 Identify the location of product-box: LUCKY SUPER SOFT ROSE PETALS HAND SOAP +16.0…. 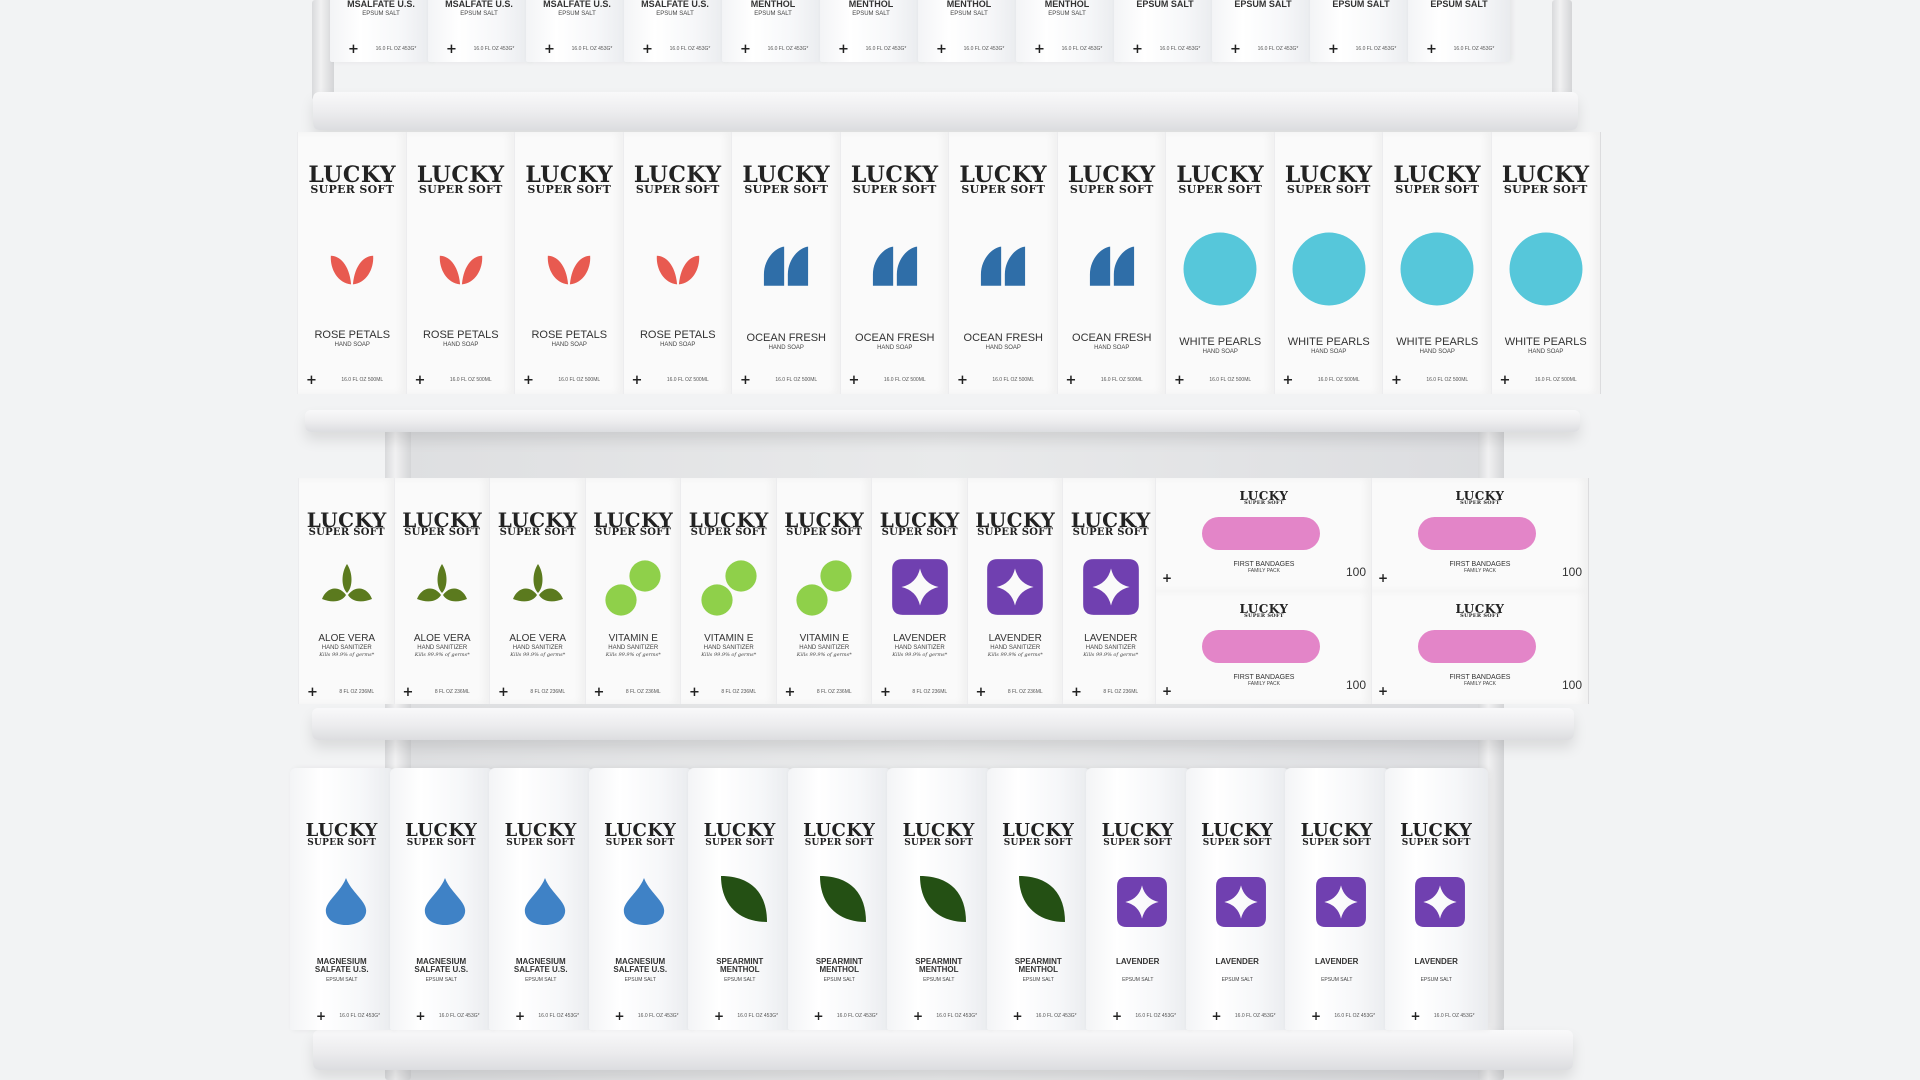
(569, 263).